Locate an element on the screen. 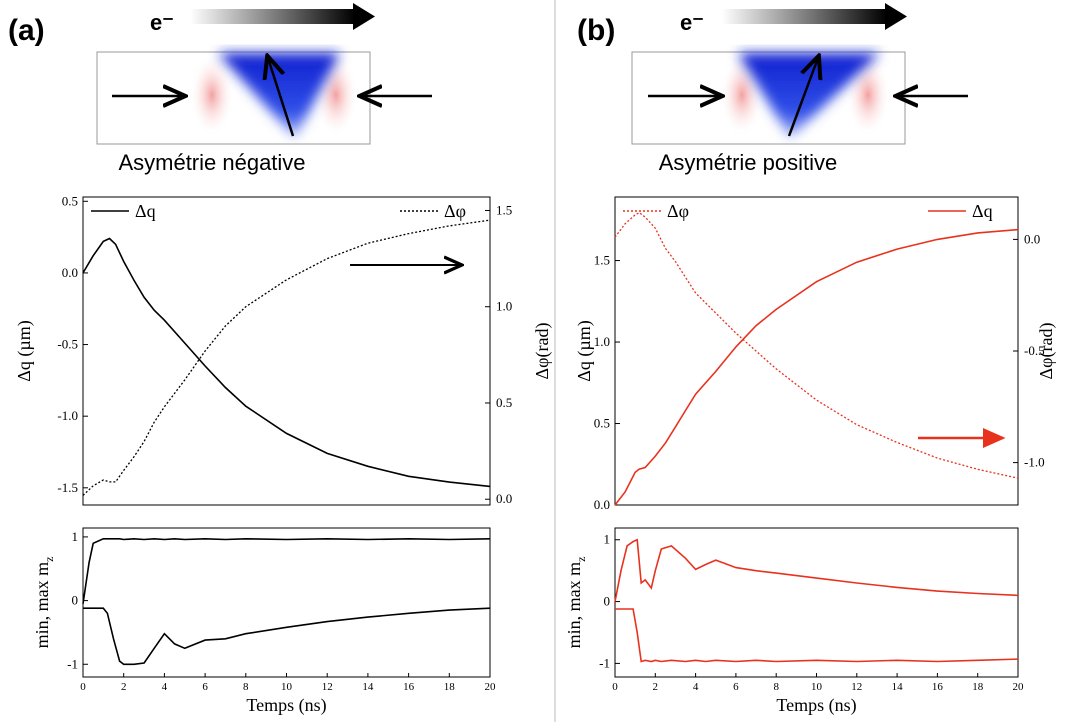 Image resolution: width=1075 pixels, height=722 pixels. y-tick-label: -1.5 is located at coordinates (67, 487).